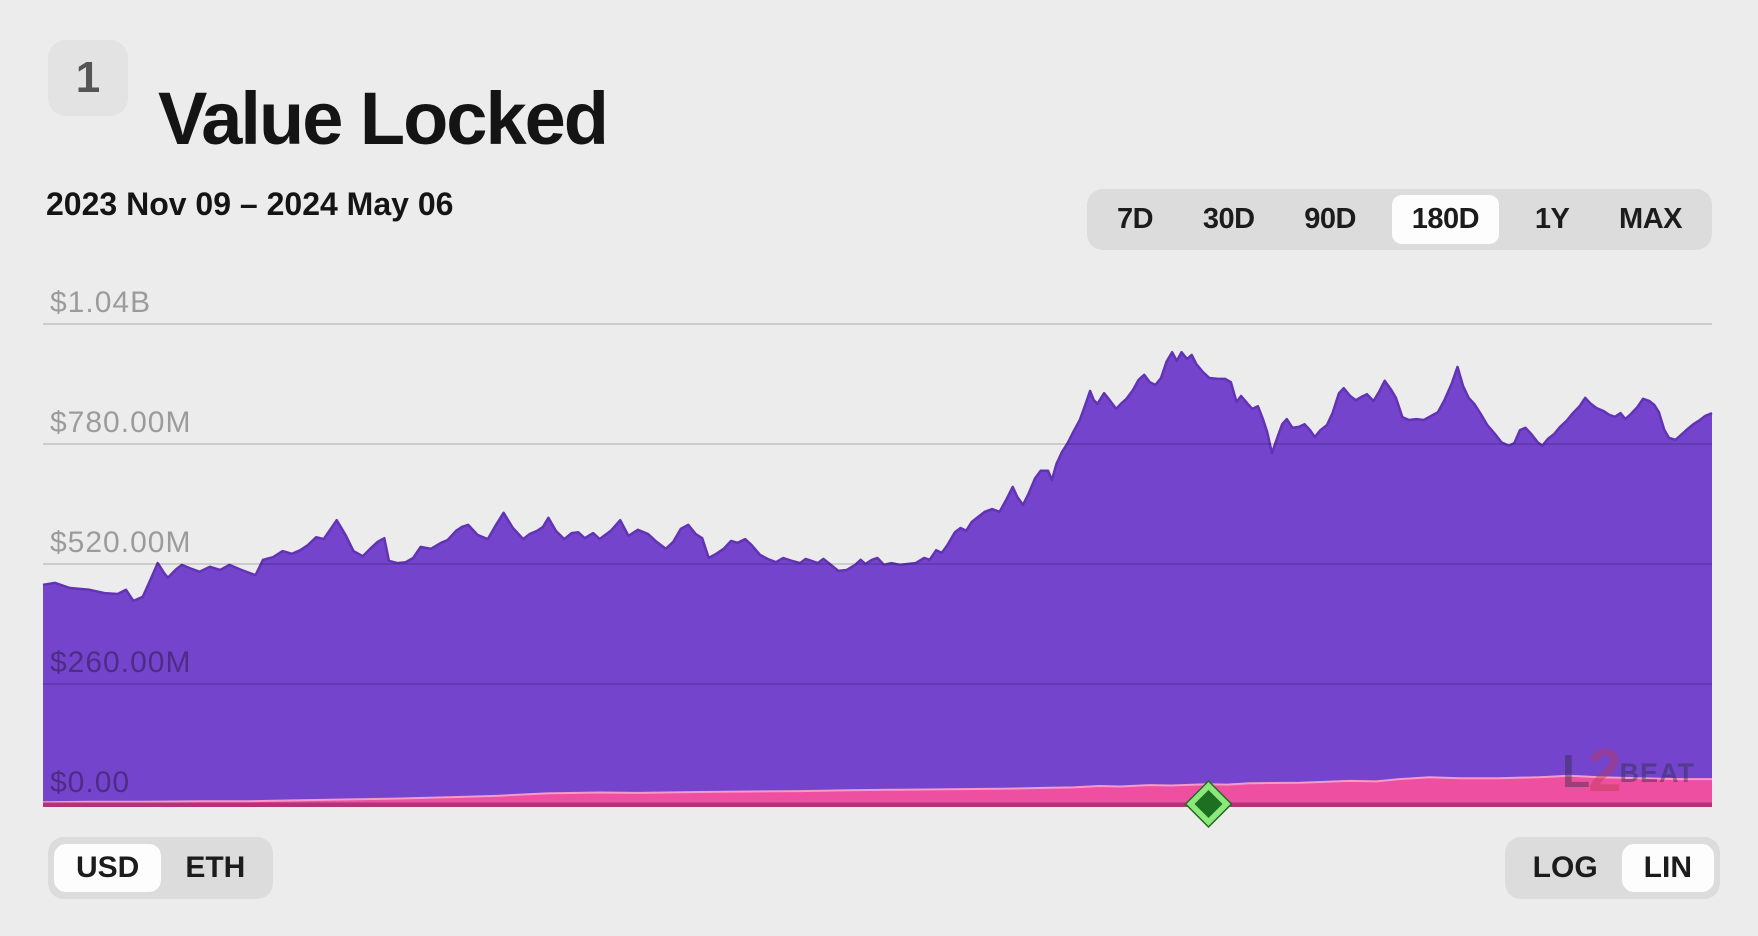  What do you see at coordinates (1565, 867) in the screenshot?
I see `scale-toggle-log: LOG` at bounding box center [1565, 867].